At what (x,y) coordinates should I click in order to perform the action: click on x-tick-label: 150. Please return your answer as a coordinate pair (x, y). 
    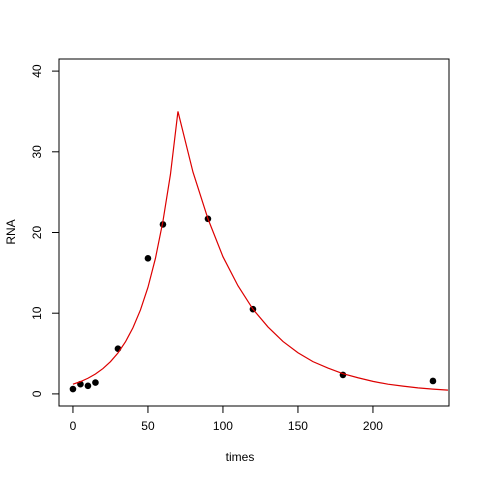
    Looking at the image, I should click on (298, 426).